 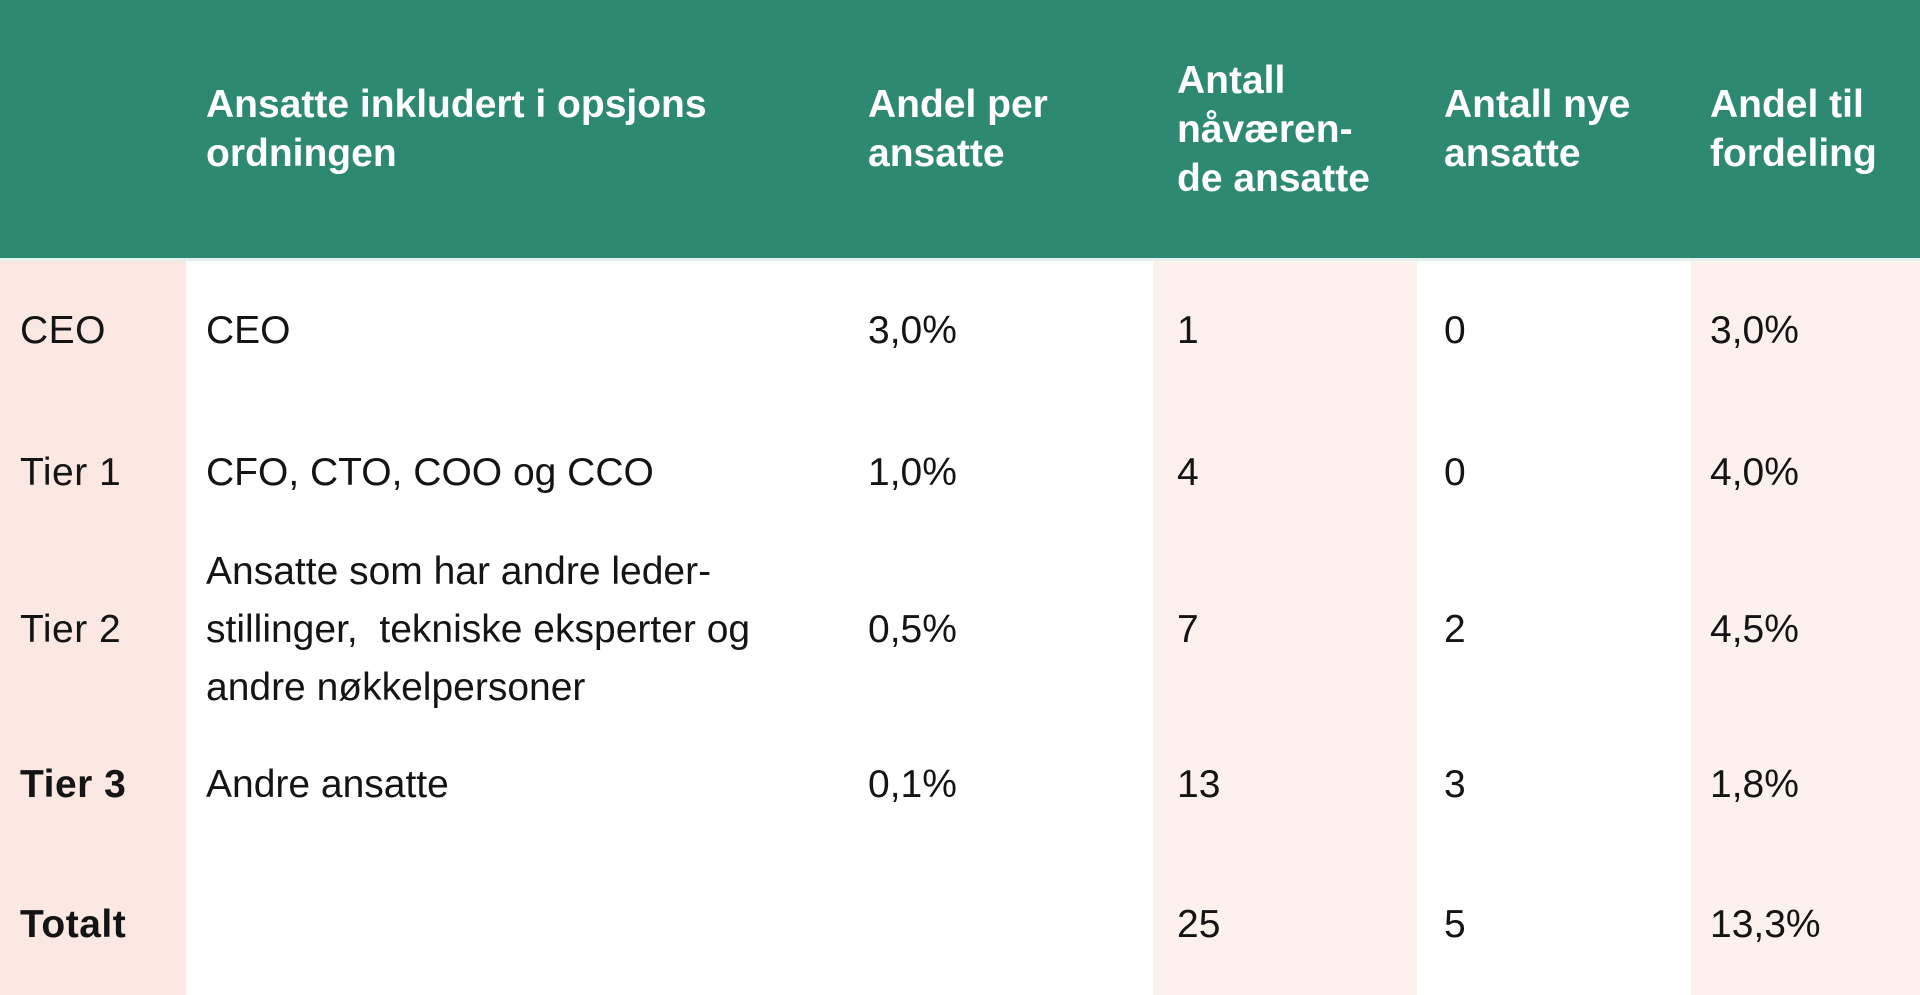 I want to click on row-label-tier2: Tier 2, so click(x=93, y=630).